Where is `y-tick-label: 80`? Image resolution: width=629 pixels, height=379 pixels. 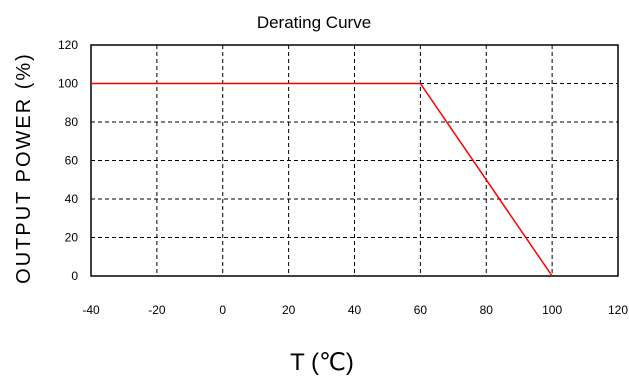 y-tick-label: 80 is located at coordinates (72, 122).